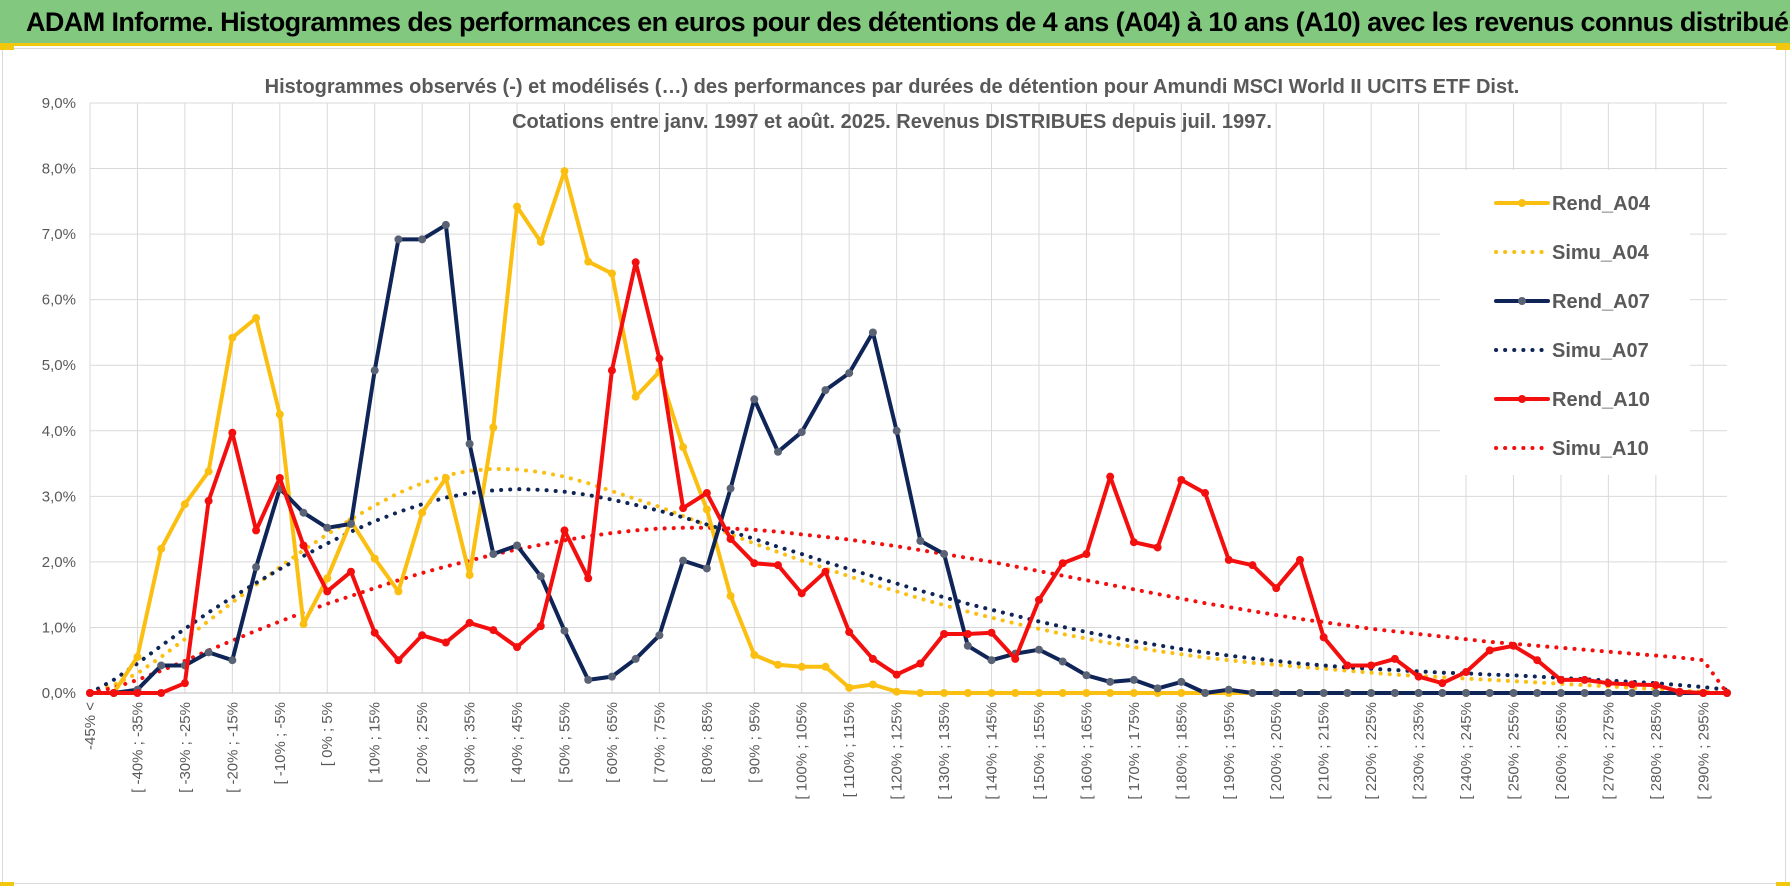 The width and height of the screenshot is (1790, 888). I want to click on x-tick-label: [ 10% ; 15%, so click(375, 742).